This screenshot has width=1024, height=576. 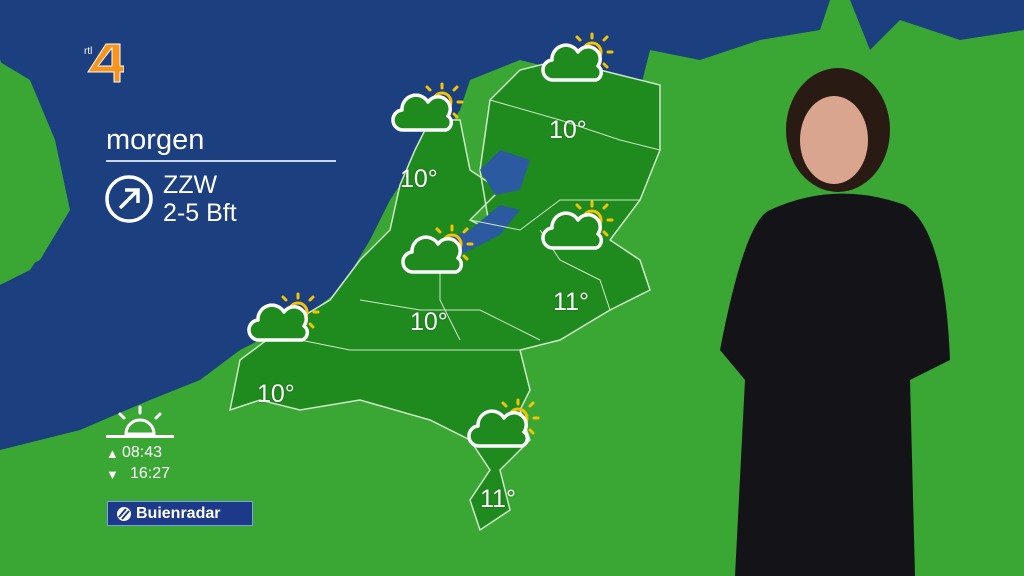 What do you see at coordinates (419, 179) in the screenshot?
I see `temp-noord-holland: 10°` at bounding box center [419, 179].